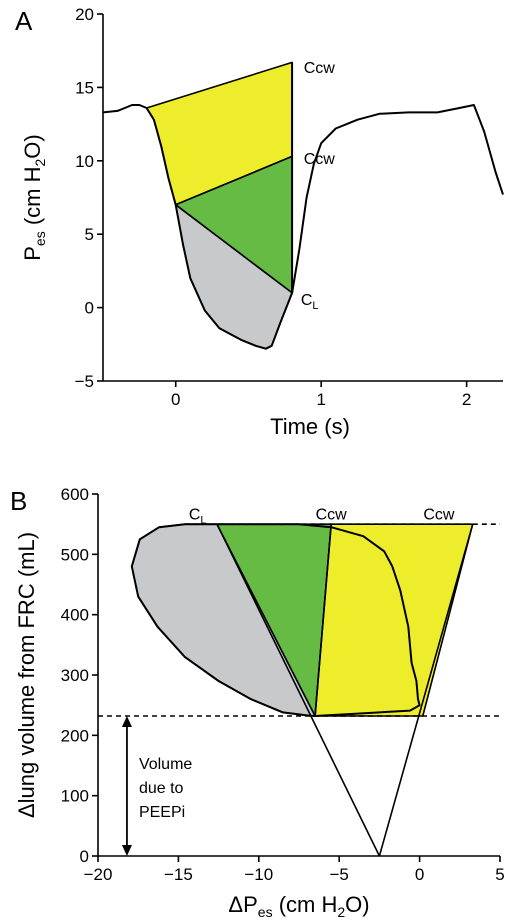 This screenshot has width=510, height=922. What do you see at coordinates (394, 620) in the screenshot?
I see `chest-wall-right-region` at bounding box center [394, 620].